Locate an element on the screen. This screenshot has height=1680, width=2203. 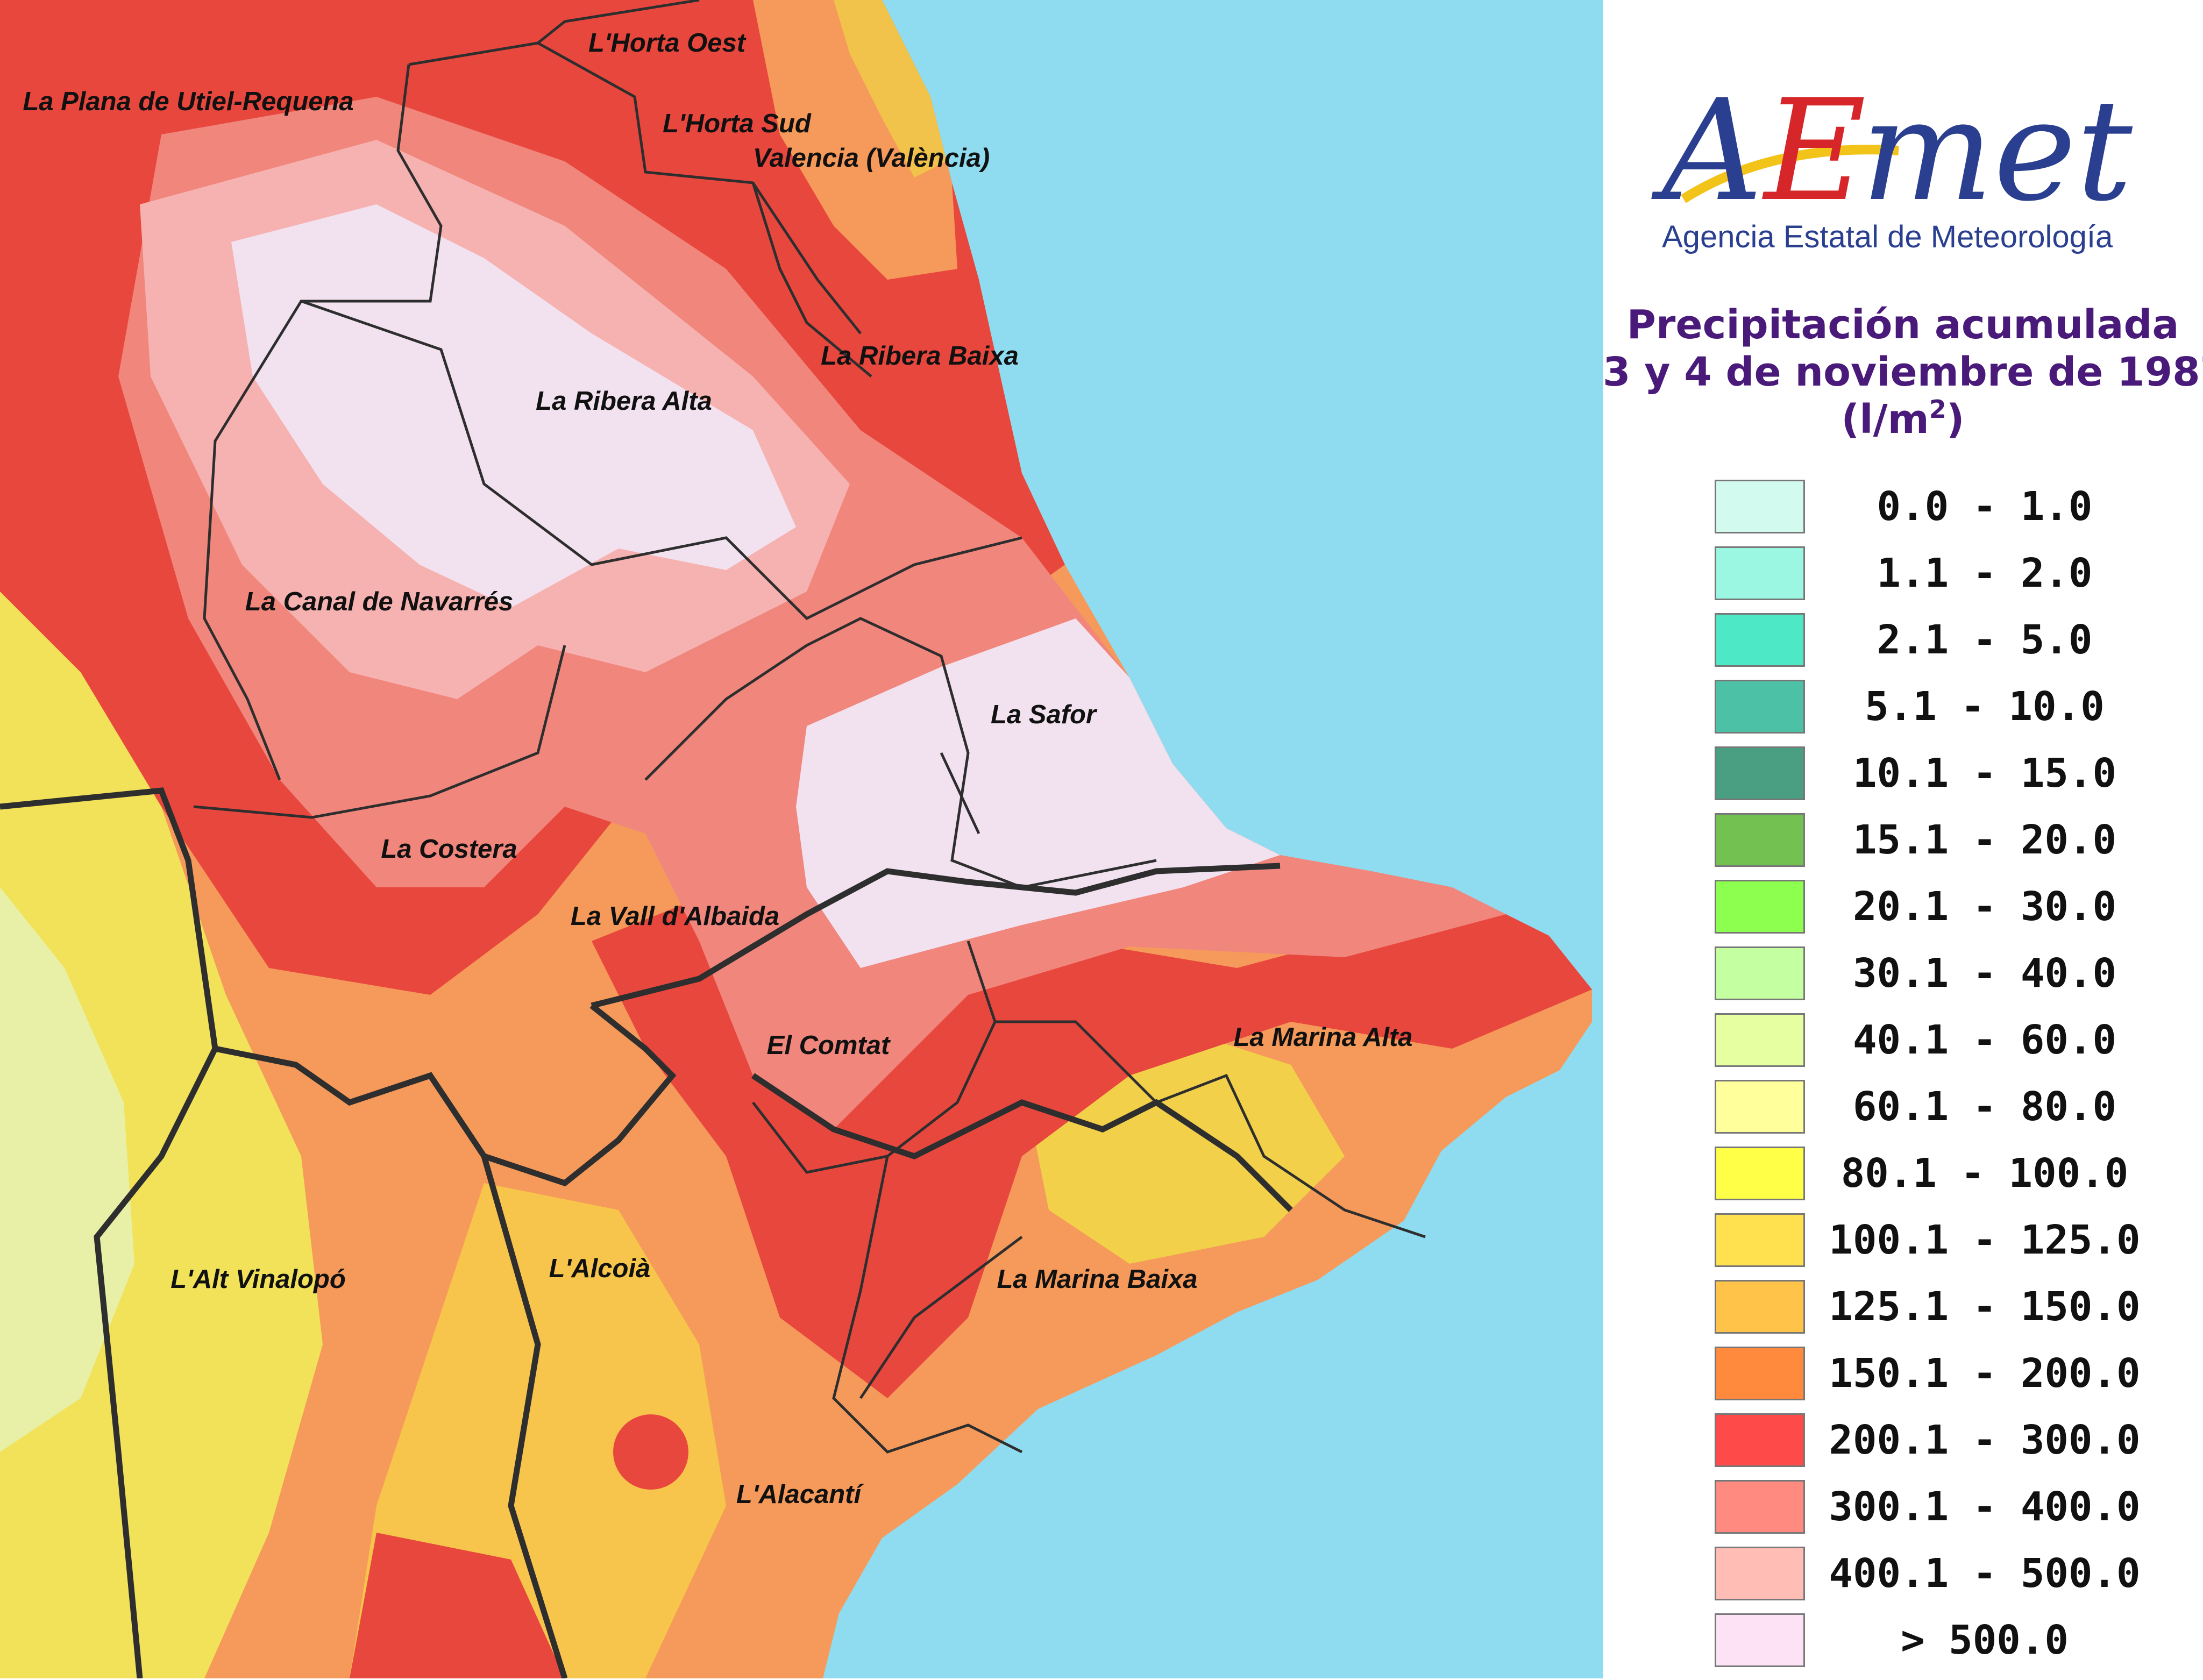
legend-item: 40.1 - 60.0 is located at coordinates (1903, 1046).